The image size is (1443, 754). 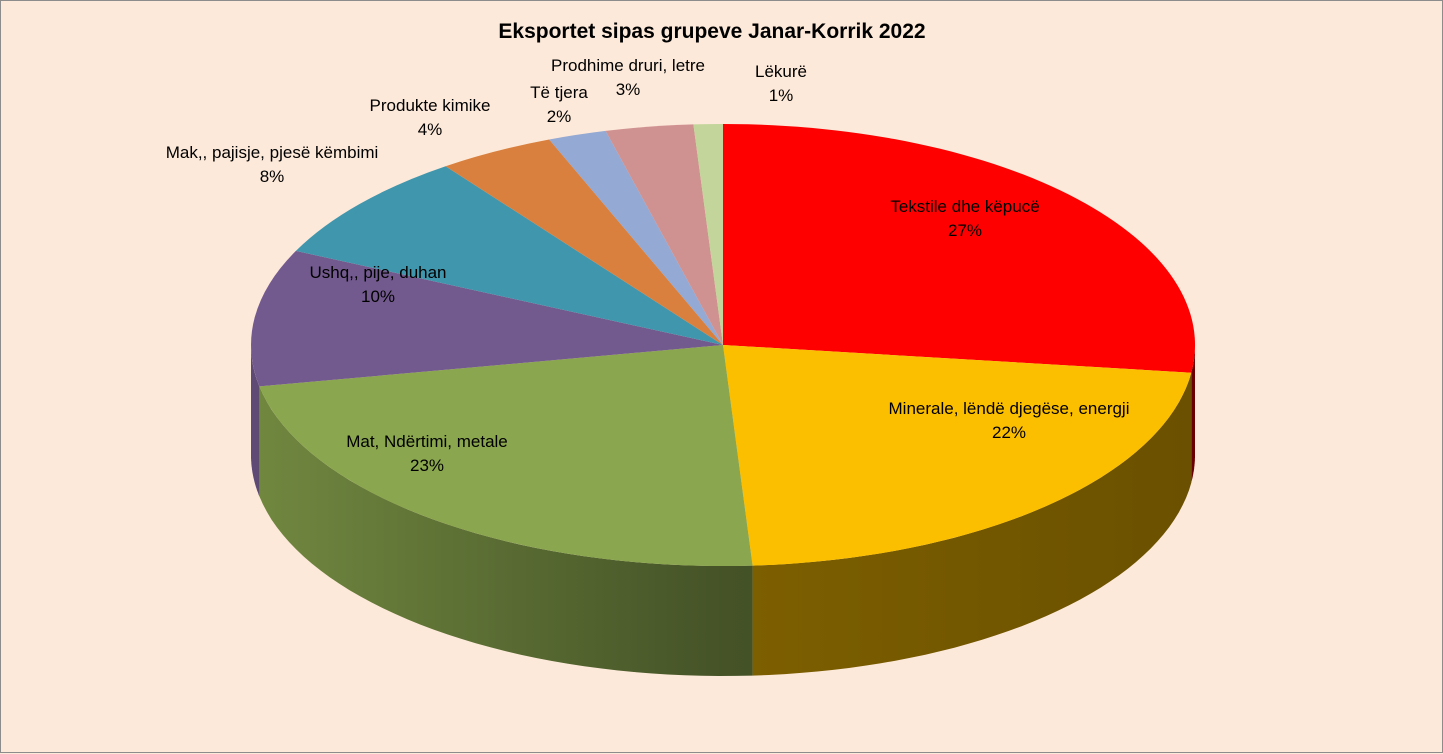 What do you see at coordinates (377, 284) in the screenshot?
I see `slice-label: Ushq,, pije, duhan 10%` at bounding box center [377, 284].